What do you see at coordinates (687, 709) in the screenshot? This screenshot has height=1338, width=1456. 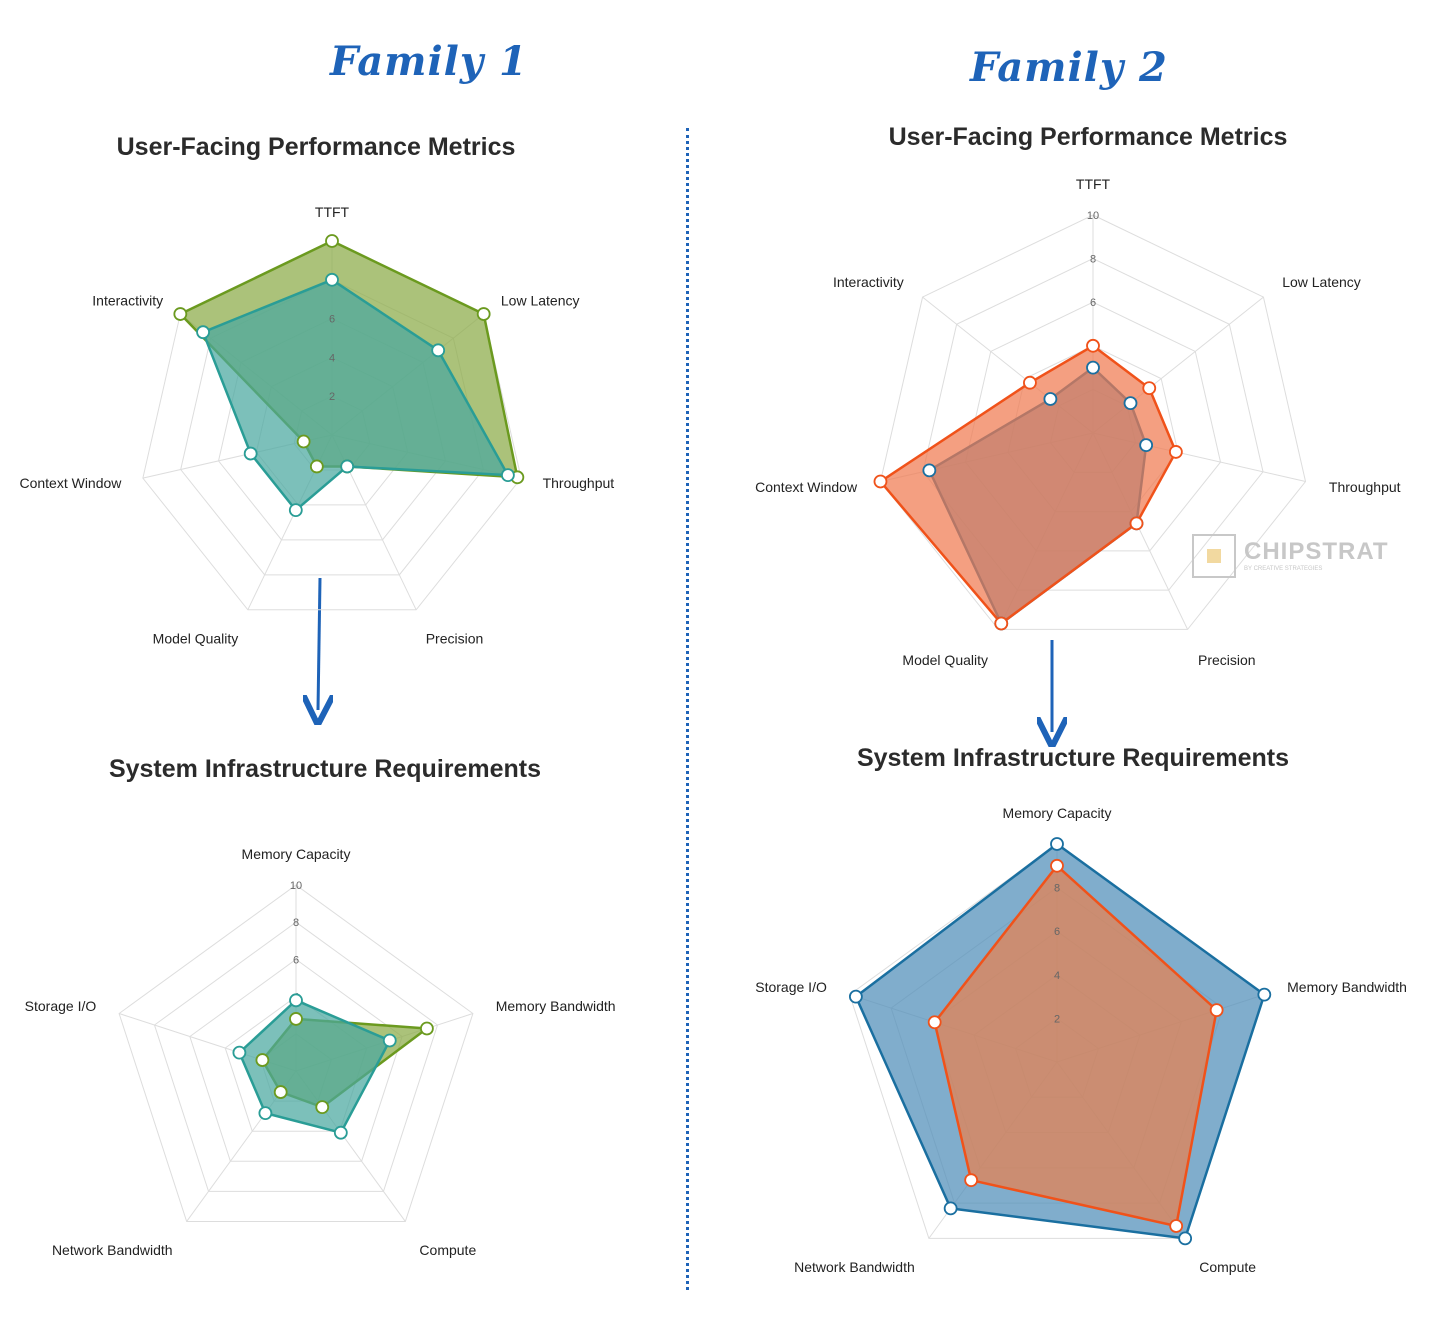 I see `family-divider` at bounding box center [687, 709].